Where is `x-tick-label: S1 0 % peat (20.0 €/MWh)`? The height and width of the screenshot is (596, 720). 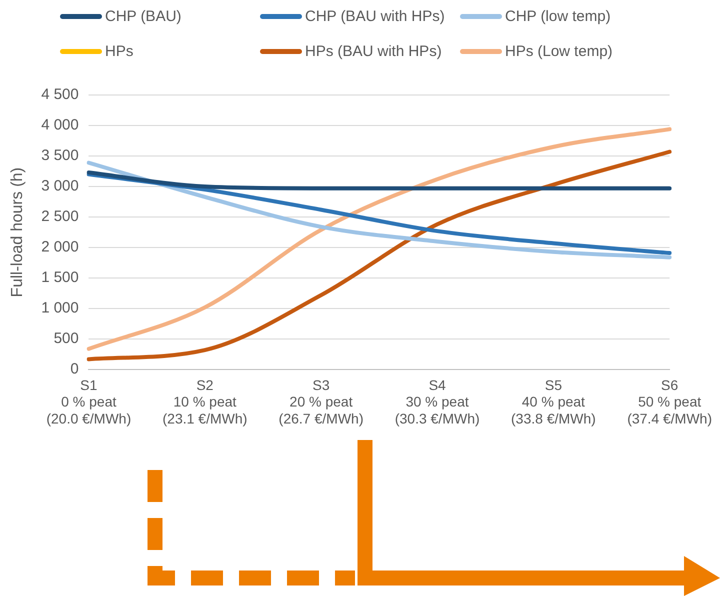 x-tick-label: S1 0 % peat (20.0 €/MWh) is located at coordinates (89, 401).